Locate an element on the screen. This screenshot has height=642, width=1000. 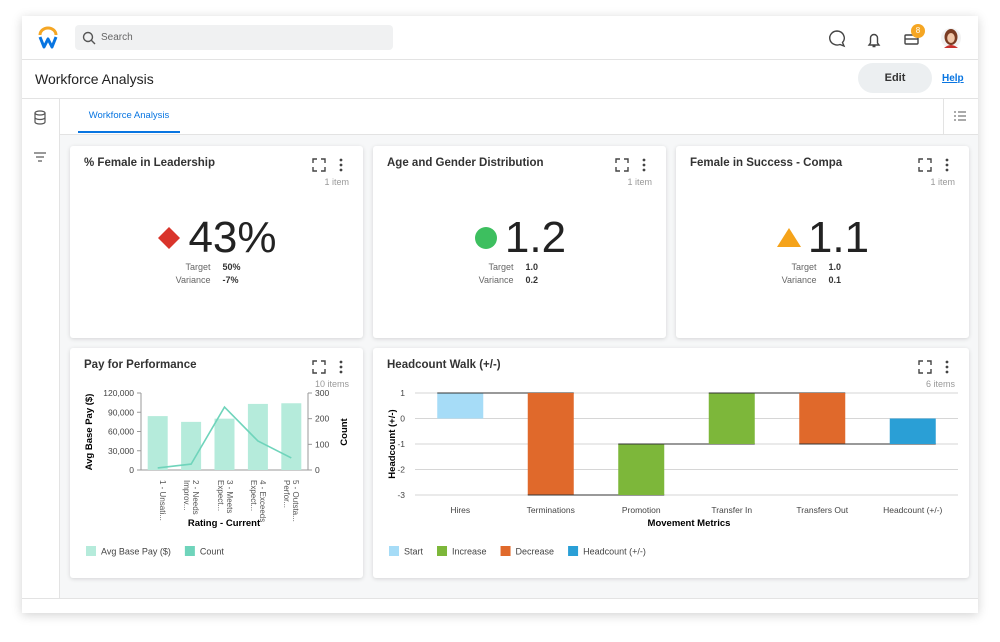
x-tick-label: Transfers Out is located at coordinates (822, 510).